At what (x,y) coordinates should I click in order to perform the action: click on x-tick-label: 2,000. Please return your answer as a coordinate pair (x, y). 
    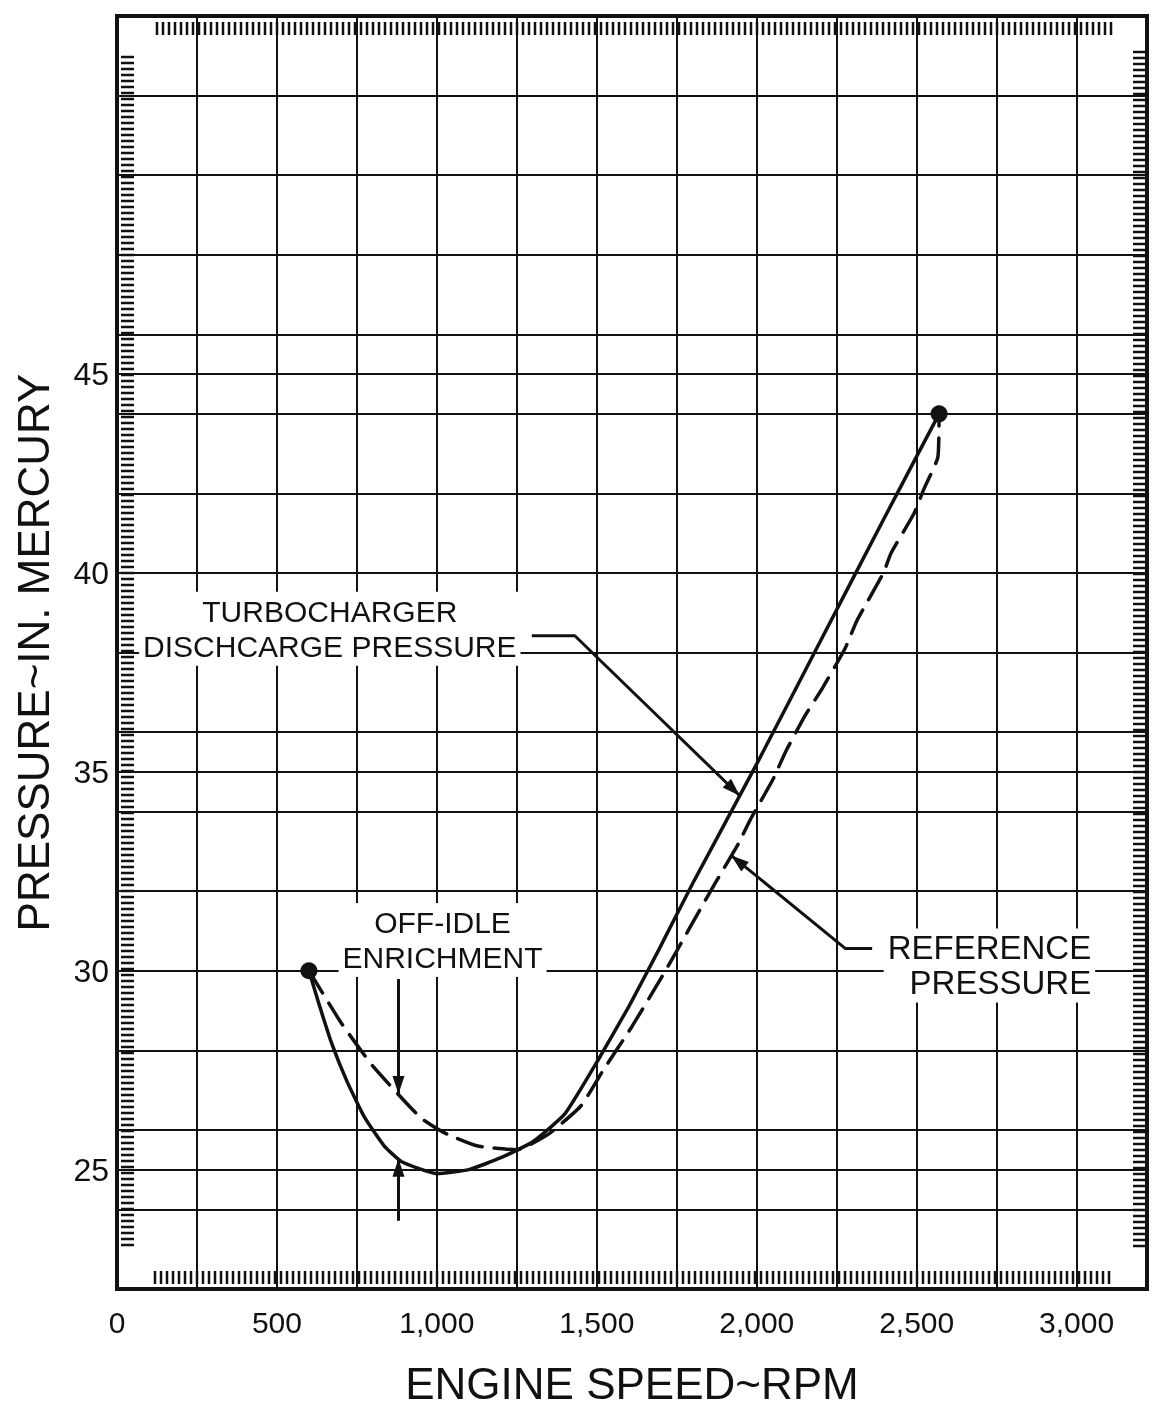
    Looking at the image, I should click on (757, 1322).